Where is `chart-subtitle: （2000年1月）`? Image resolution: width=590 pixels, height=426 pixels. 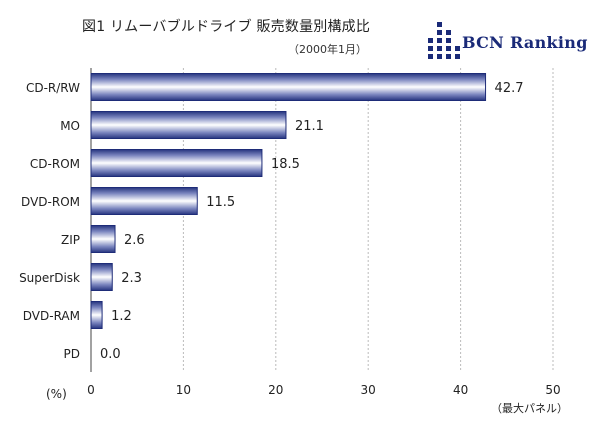
chart-subtitle: （2000年1月） is located at coordinates (327, 49).